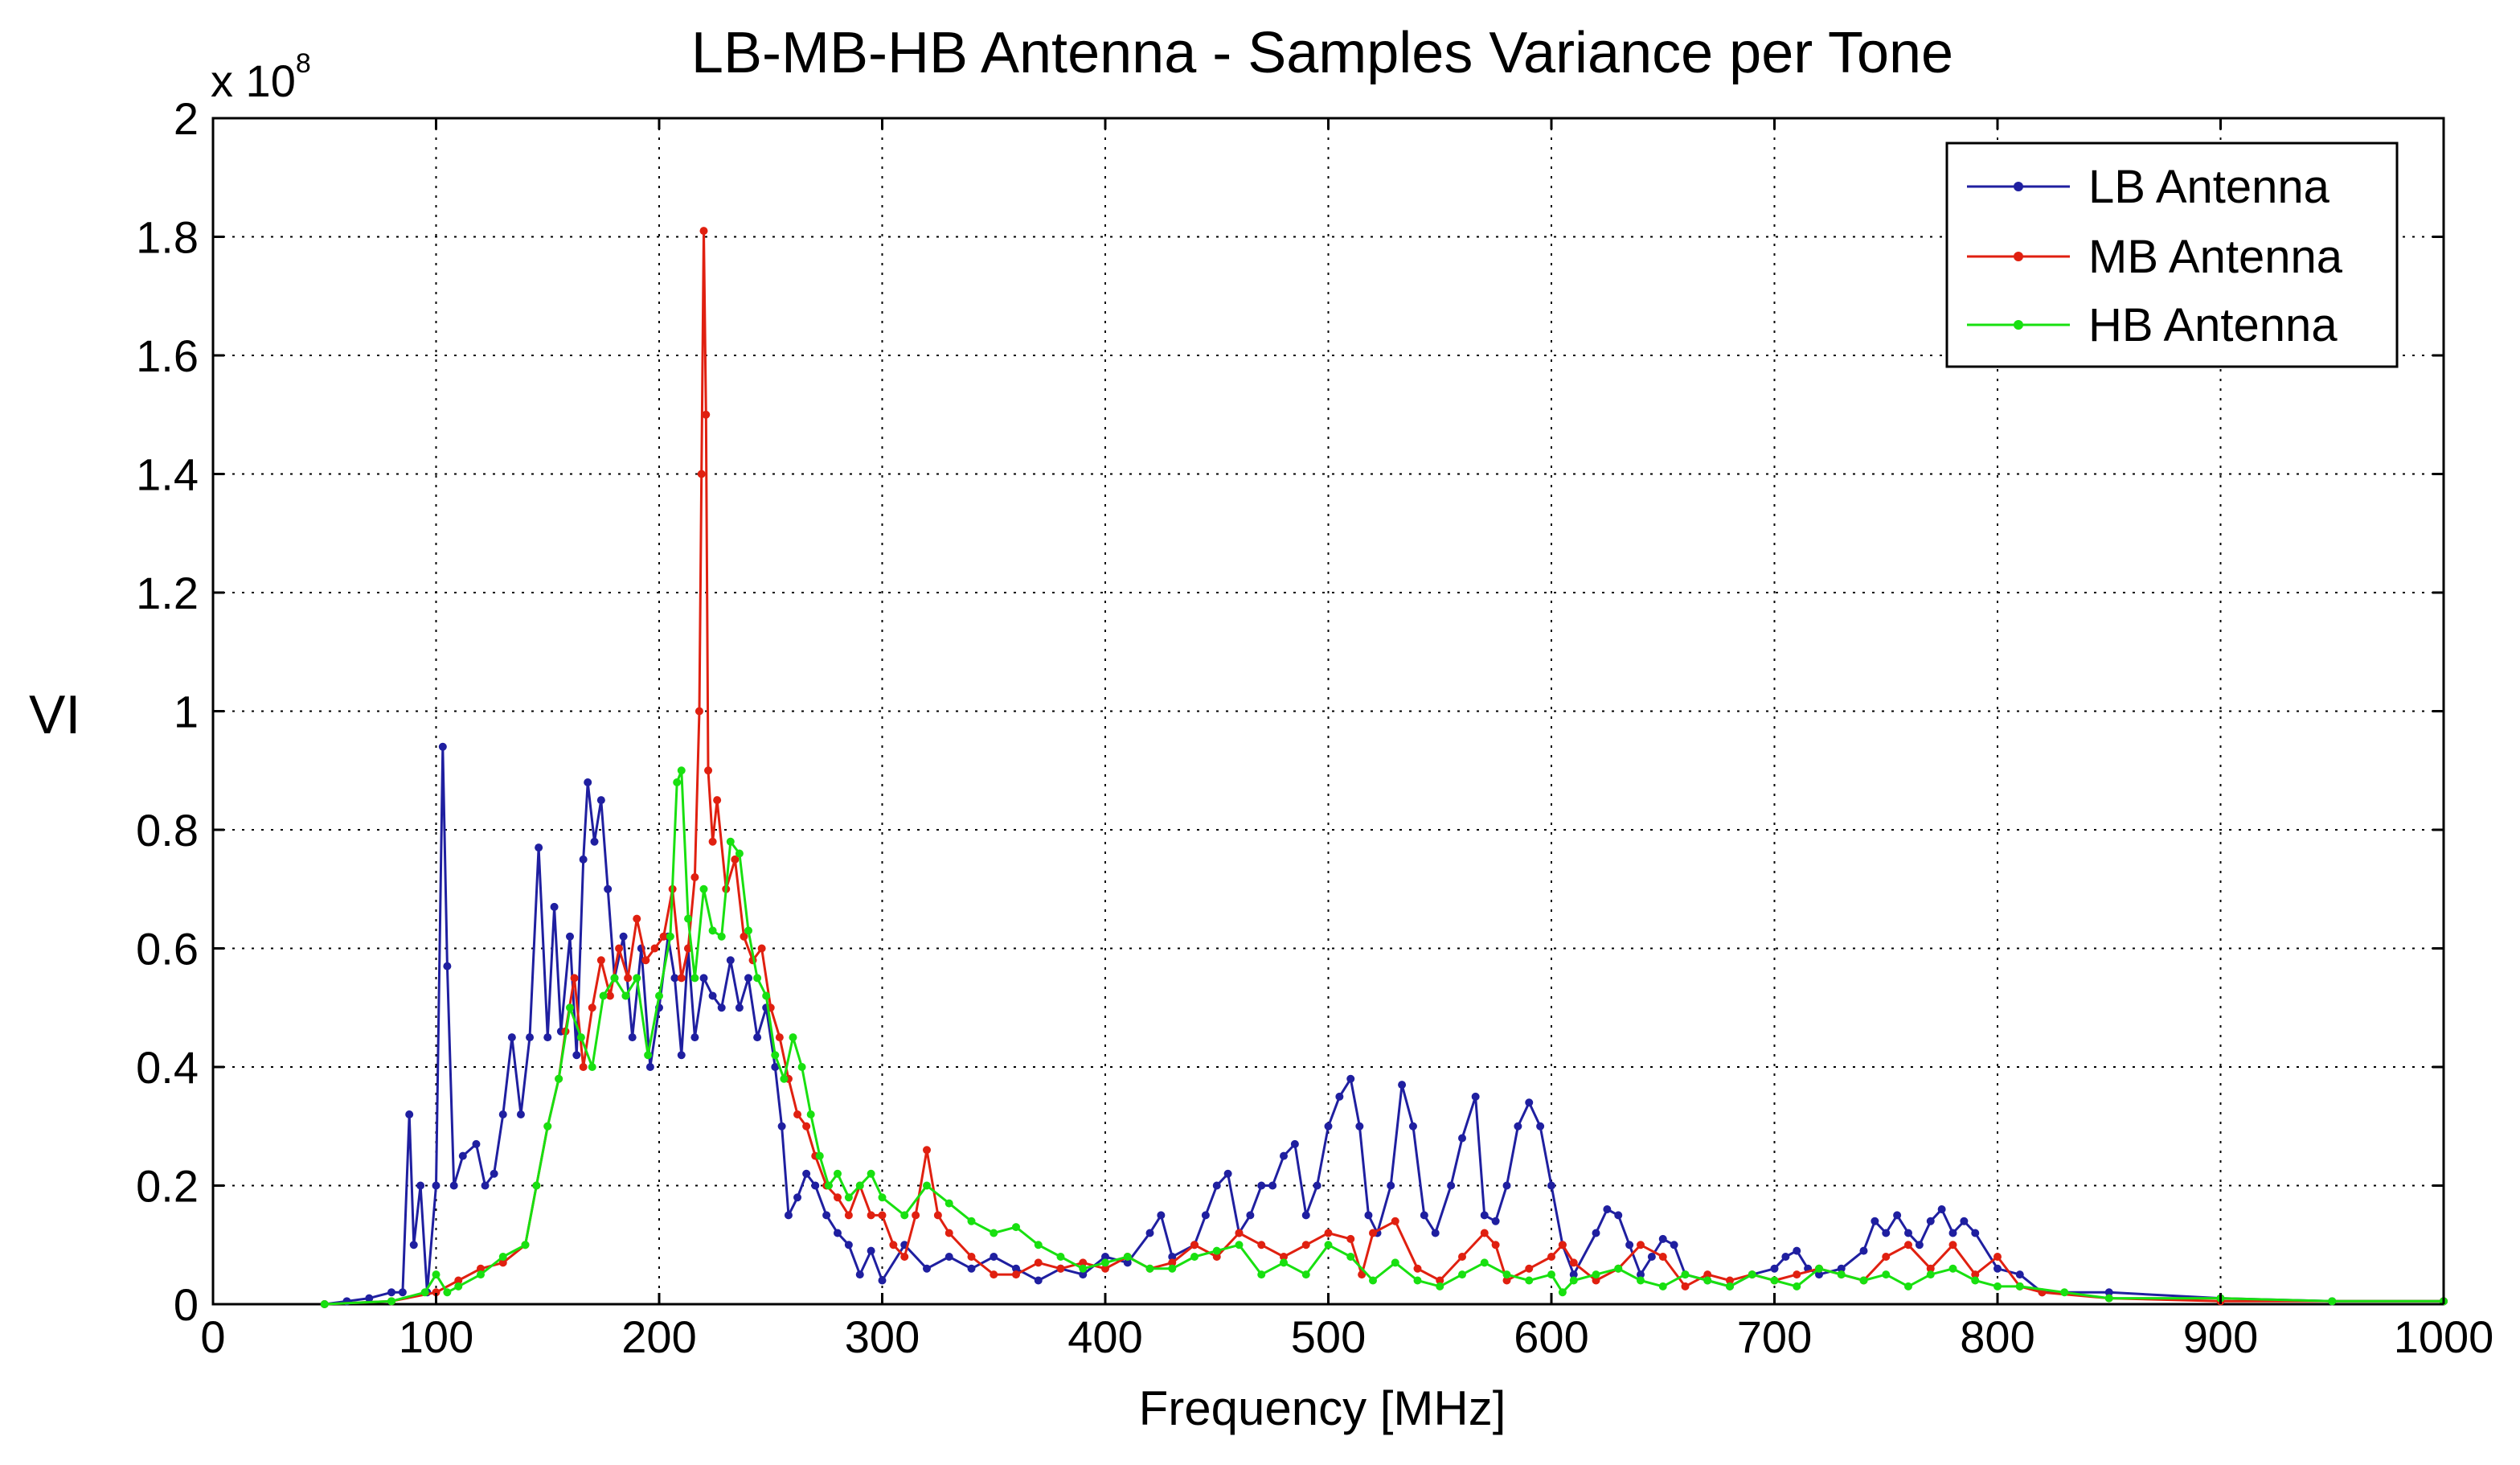 The width and height of the screenshot is (2520, 1465). I want to click on x-axis-label: Frequency [MHz], so click(1322, 1408).